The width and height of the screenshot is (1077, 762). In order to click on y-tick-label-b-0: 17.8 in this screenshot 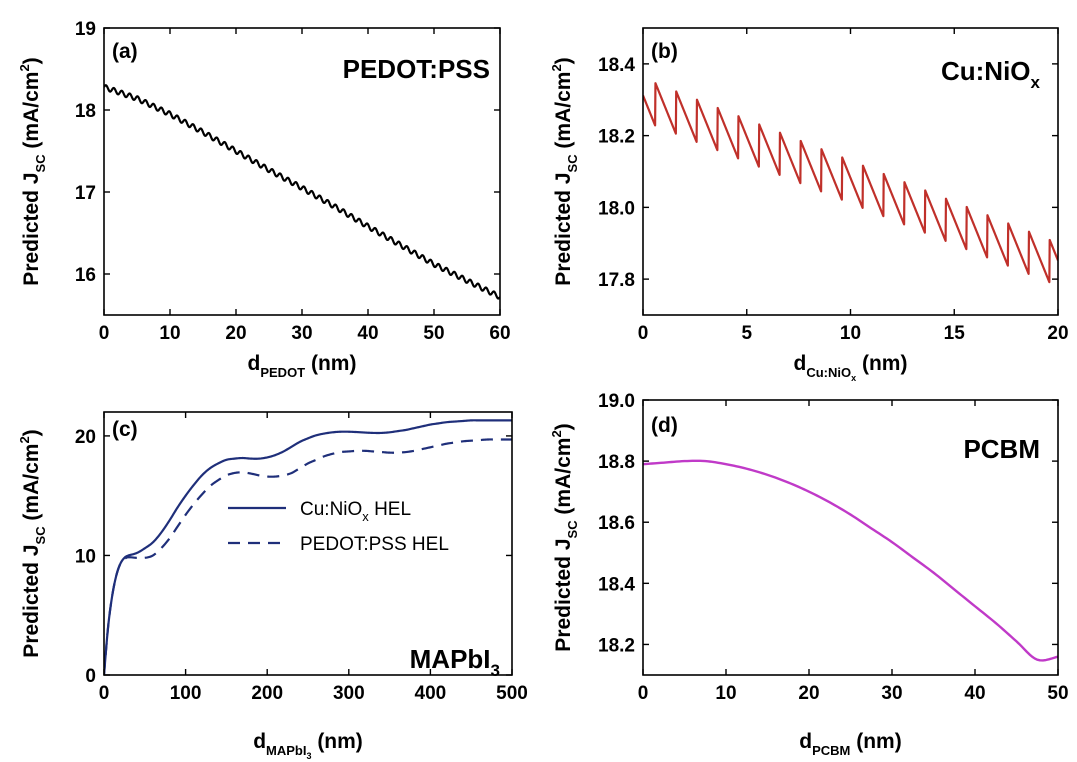, I will do `click(616, 280)`.